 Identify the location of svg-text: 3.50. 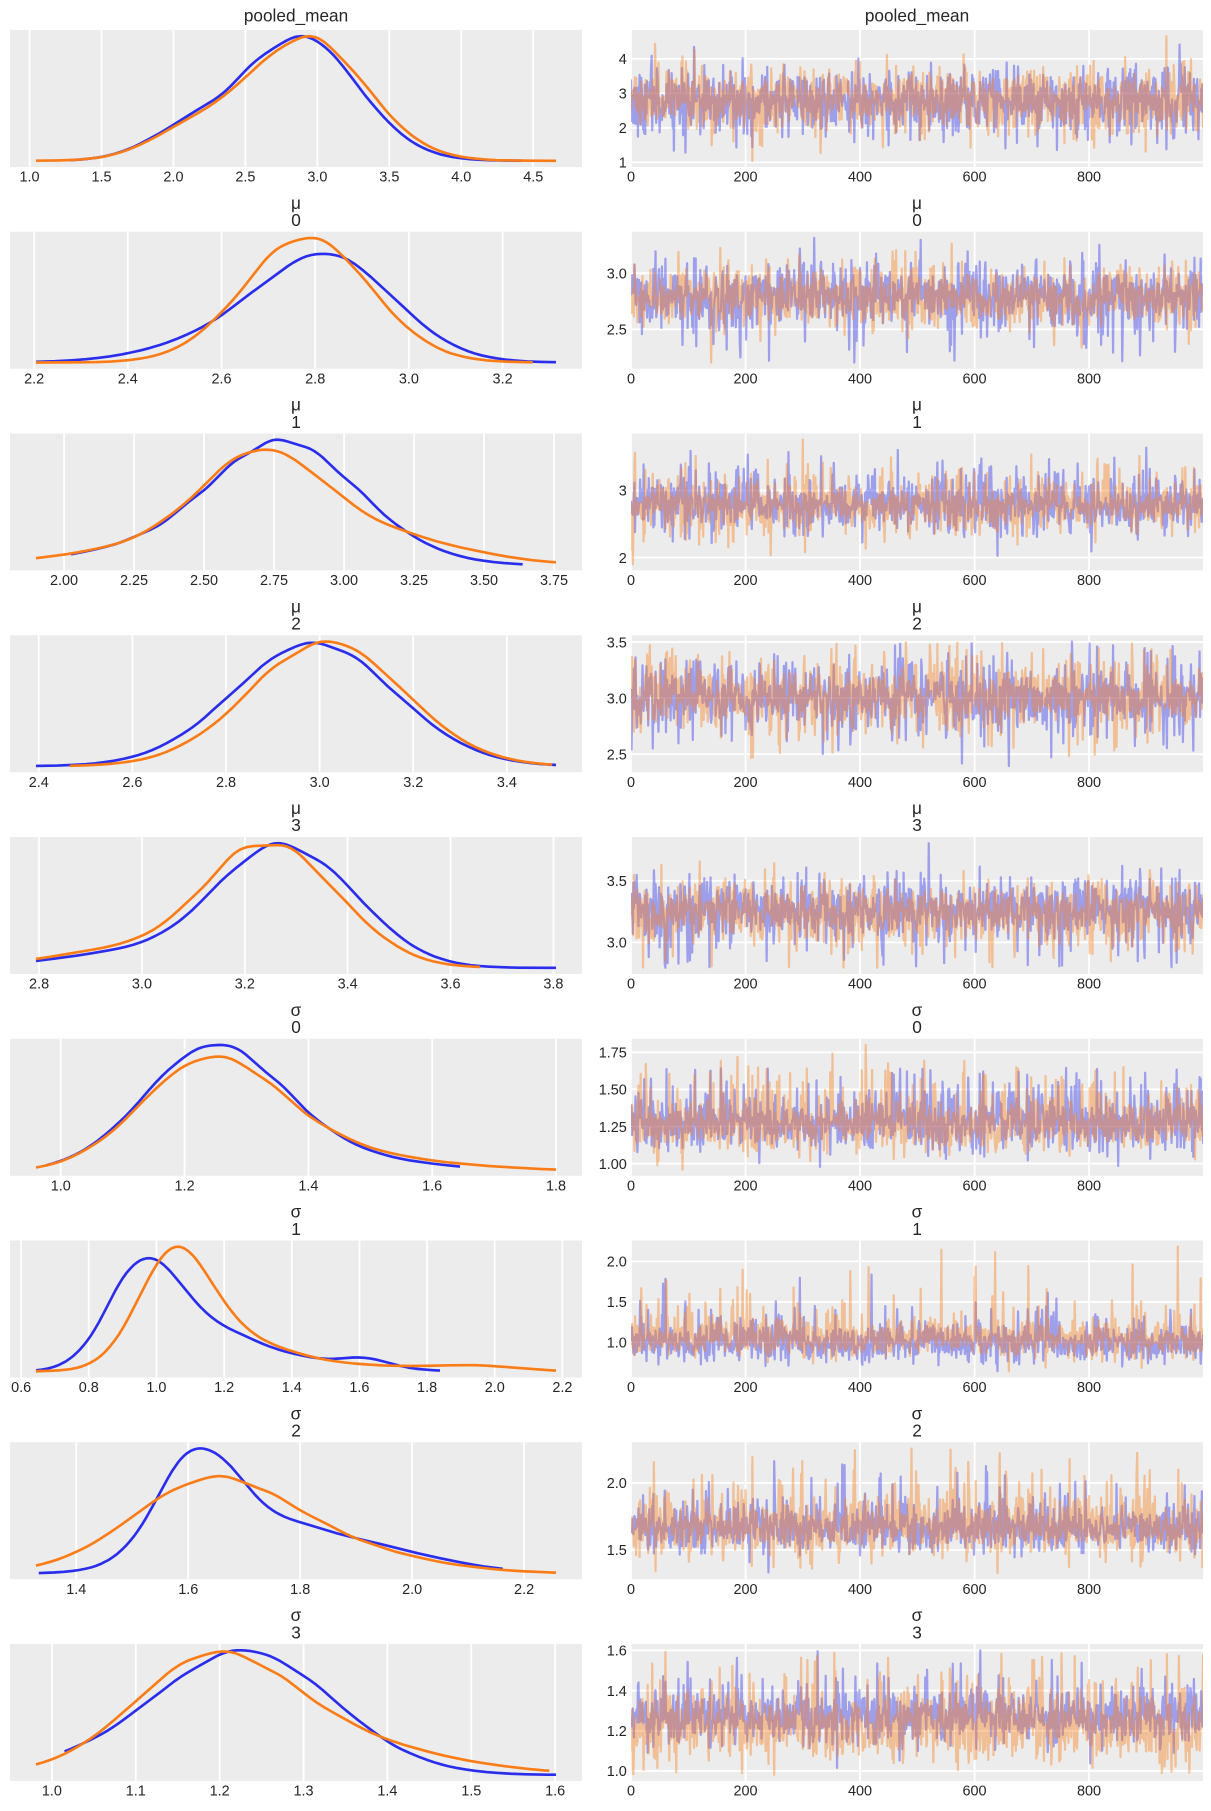
(484, 581).